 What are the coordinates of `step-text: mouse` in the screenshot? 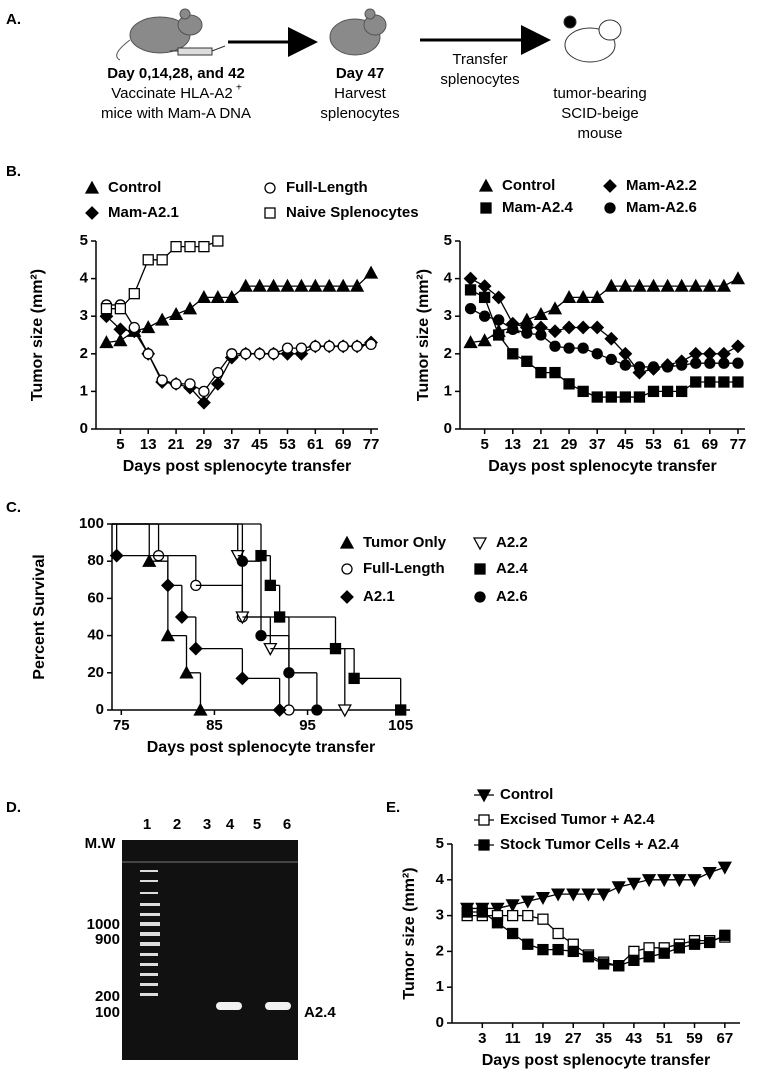 It's located at (599, 133).